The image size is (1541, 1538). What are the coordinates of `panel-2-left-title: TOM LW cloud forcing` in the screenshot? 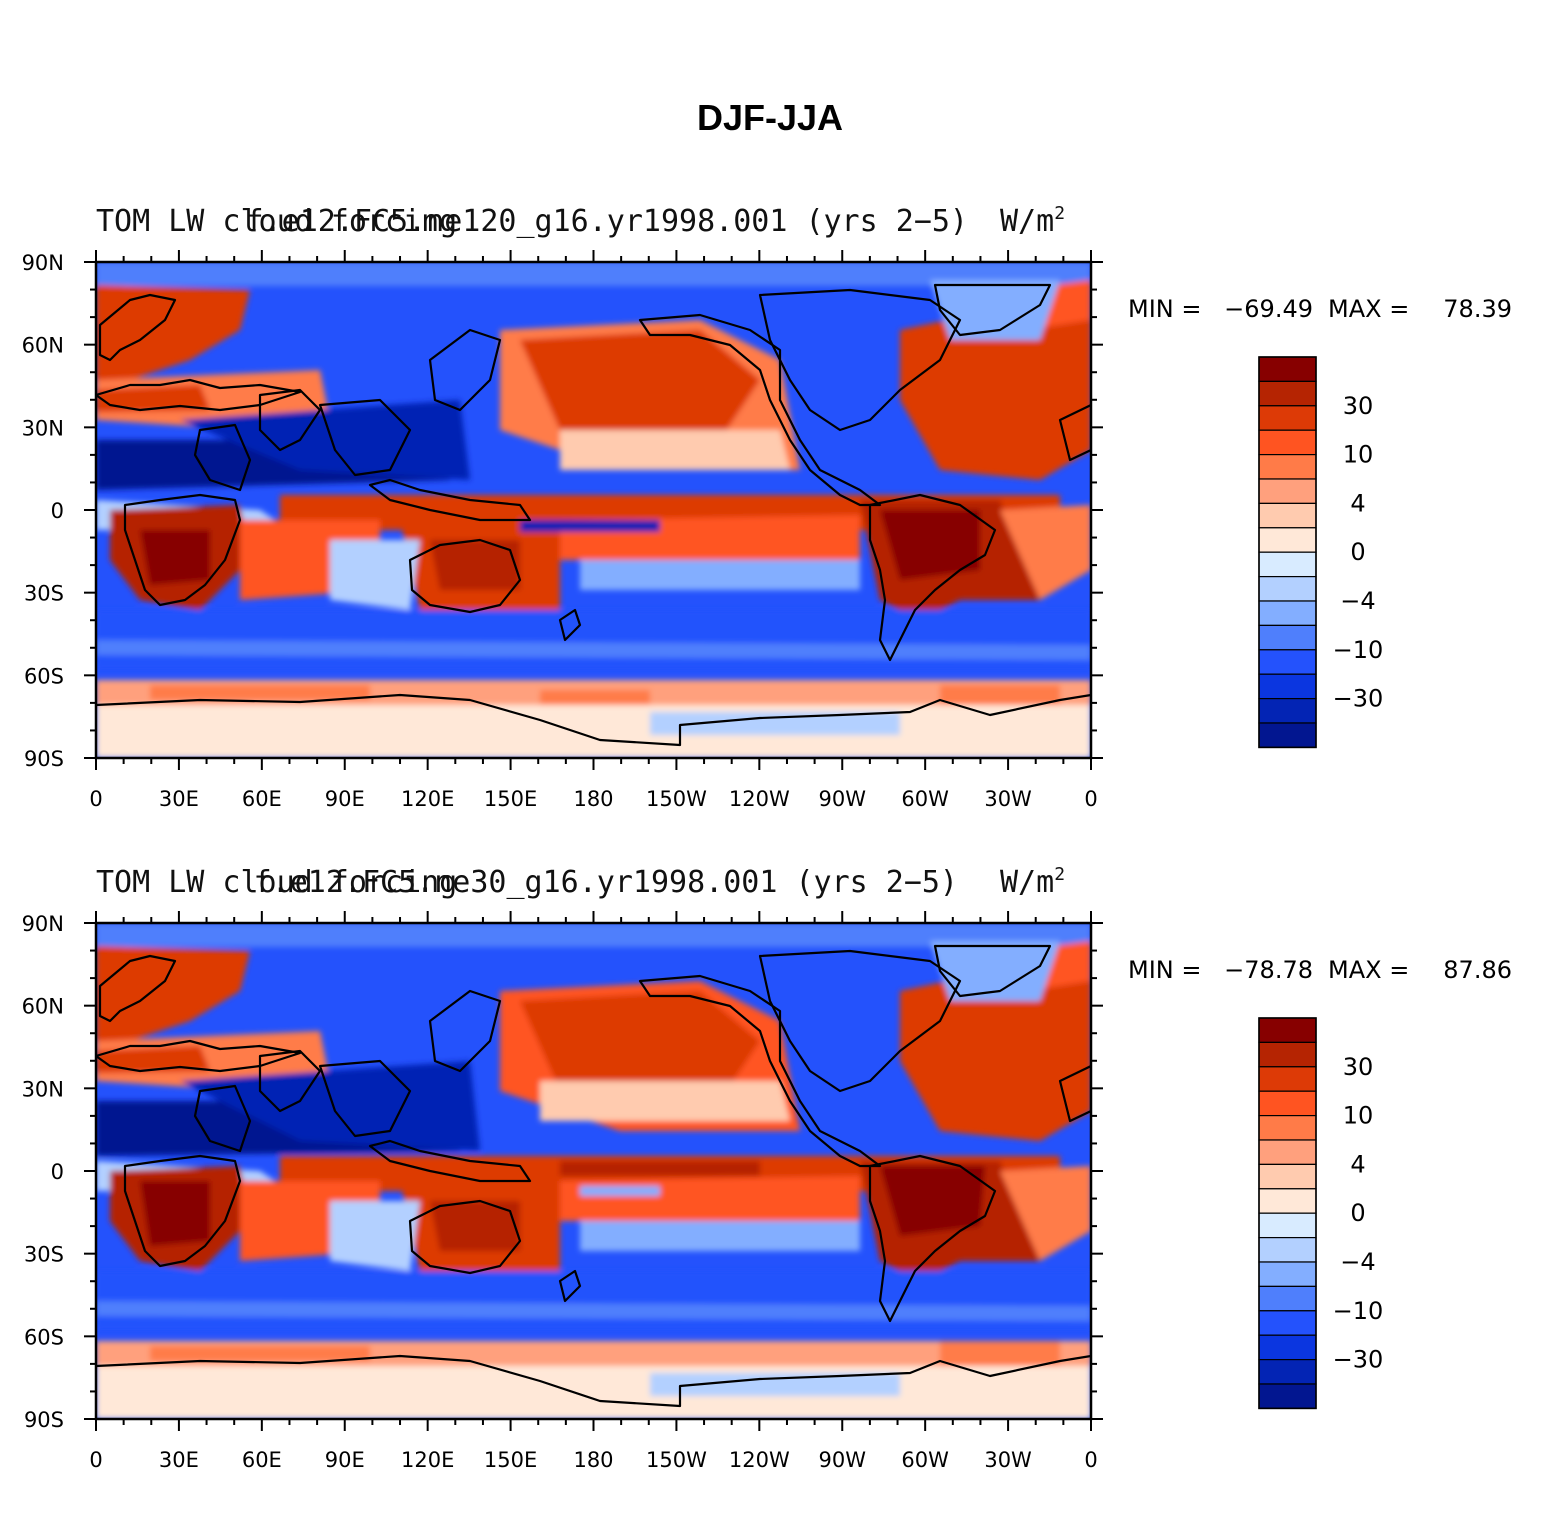 It's located at (276, 882).